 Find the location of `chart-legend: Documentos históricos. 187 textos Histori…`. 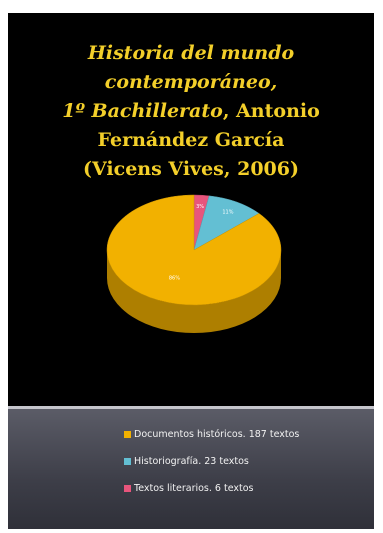

chart-legend: Documentos históricos. 187 textos Histori… is located at coordinates (211, 461).